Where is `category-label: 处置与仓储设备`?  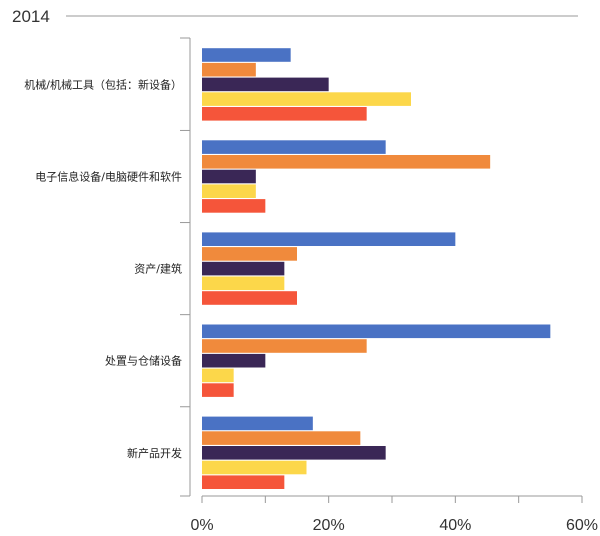
category-label: 处置与仓储设备 is located at coordinates (143, 361).